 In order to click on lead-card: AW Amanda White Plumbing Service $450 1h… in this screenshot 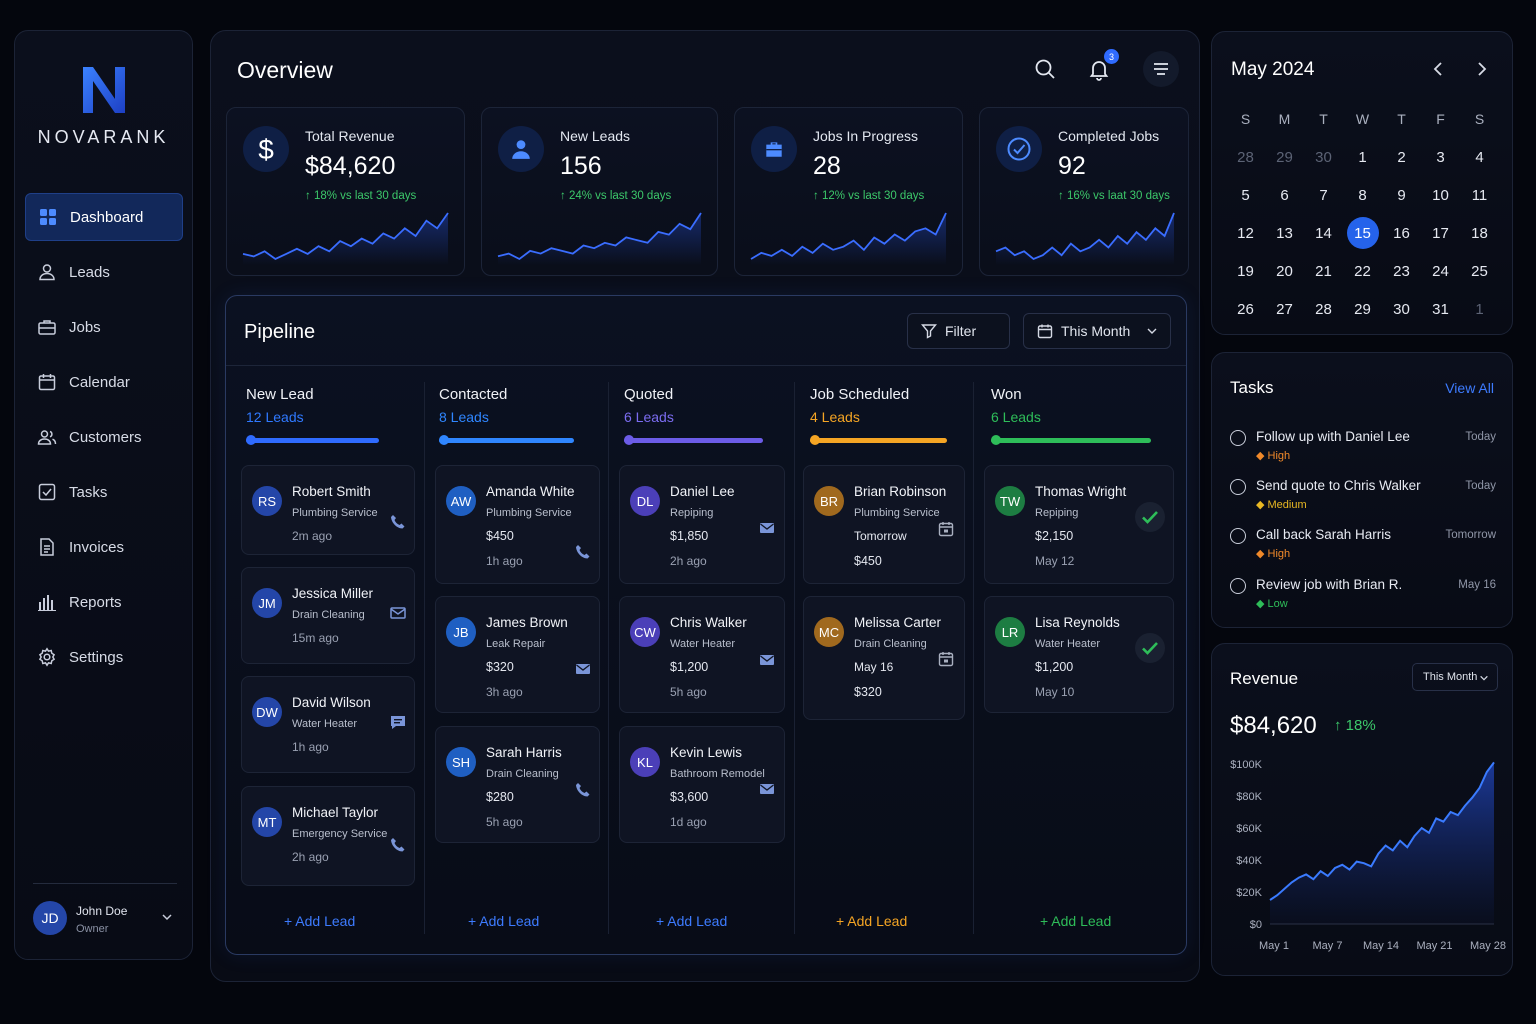, I will do `click(517, 524)`.